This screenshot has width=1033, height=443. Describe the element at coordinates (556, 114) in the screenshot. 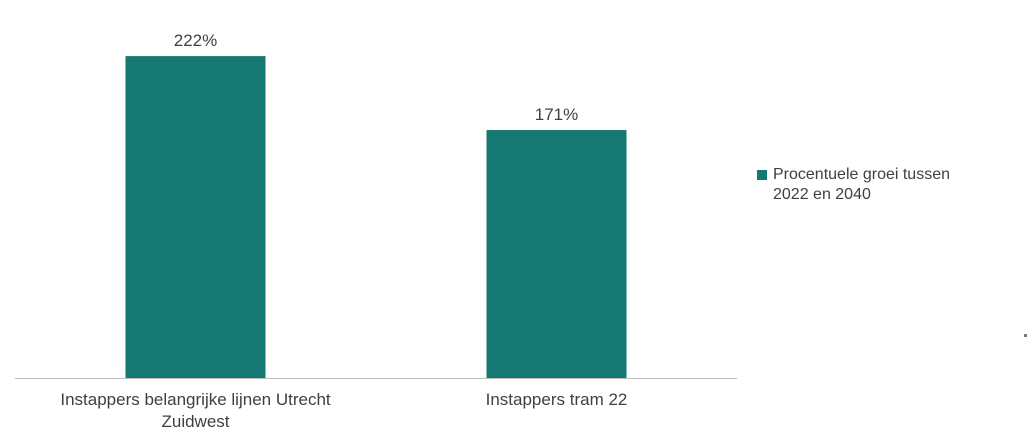

I see `data-label-2: 171%` at that location.